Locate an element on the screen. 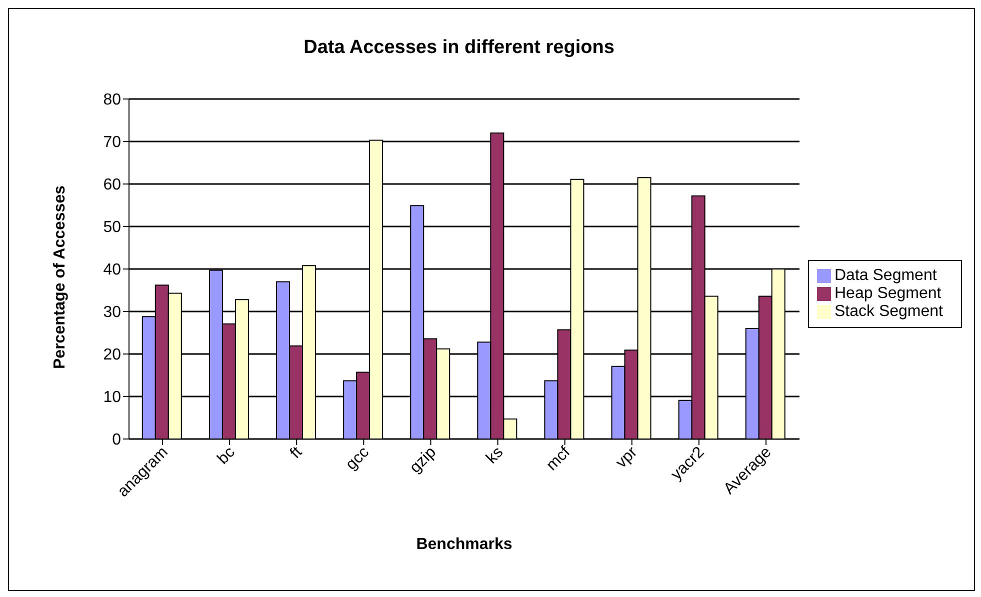 The width and height of the screenshot is (981, 597). x-tick-label: vpr is located at coordinates (627, 457).